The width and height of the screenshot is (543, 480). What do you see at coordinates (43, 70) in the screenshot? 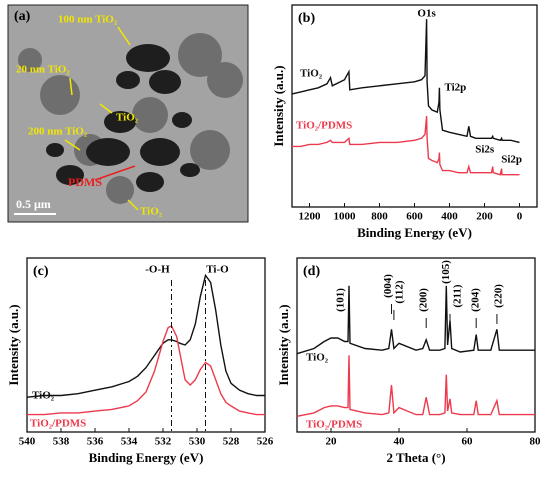
I see `image-label: 20 nm TiO₂` at bounding box center [43, 70].